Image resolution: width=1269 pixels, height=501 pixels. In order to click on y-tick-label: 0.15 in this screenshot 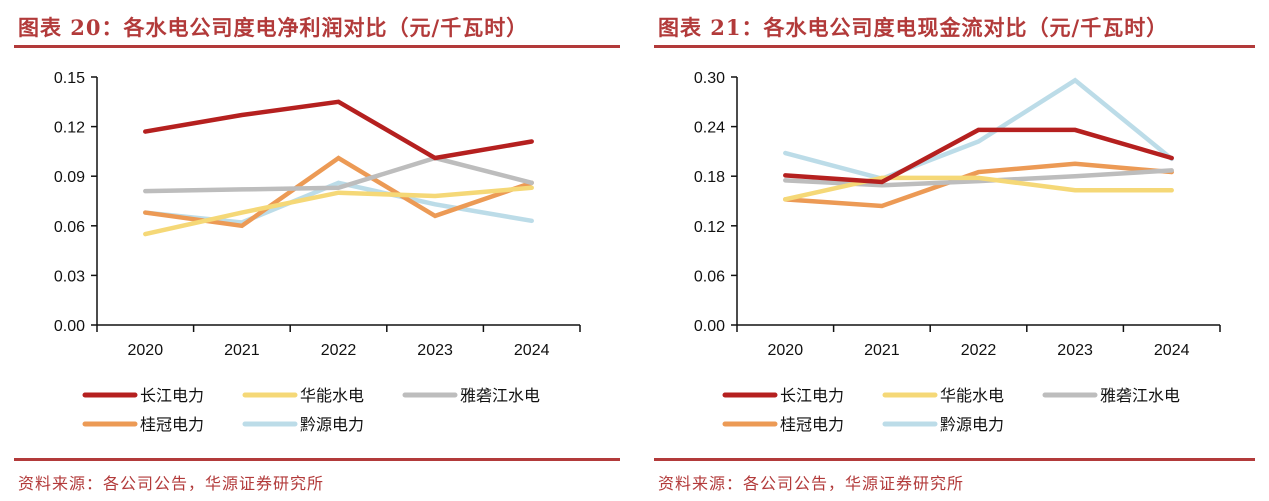, I will do `click(69, 78)`.